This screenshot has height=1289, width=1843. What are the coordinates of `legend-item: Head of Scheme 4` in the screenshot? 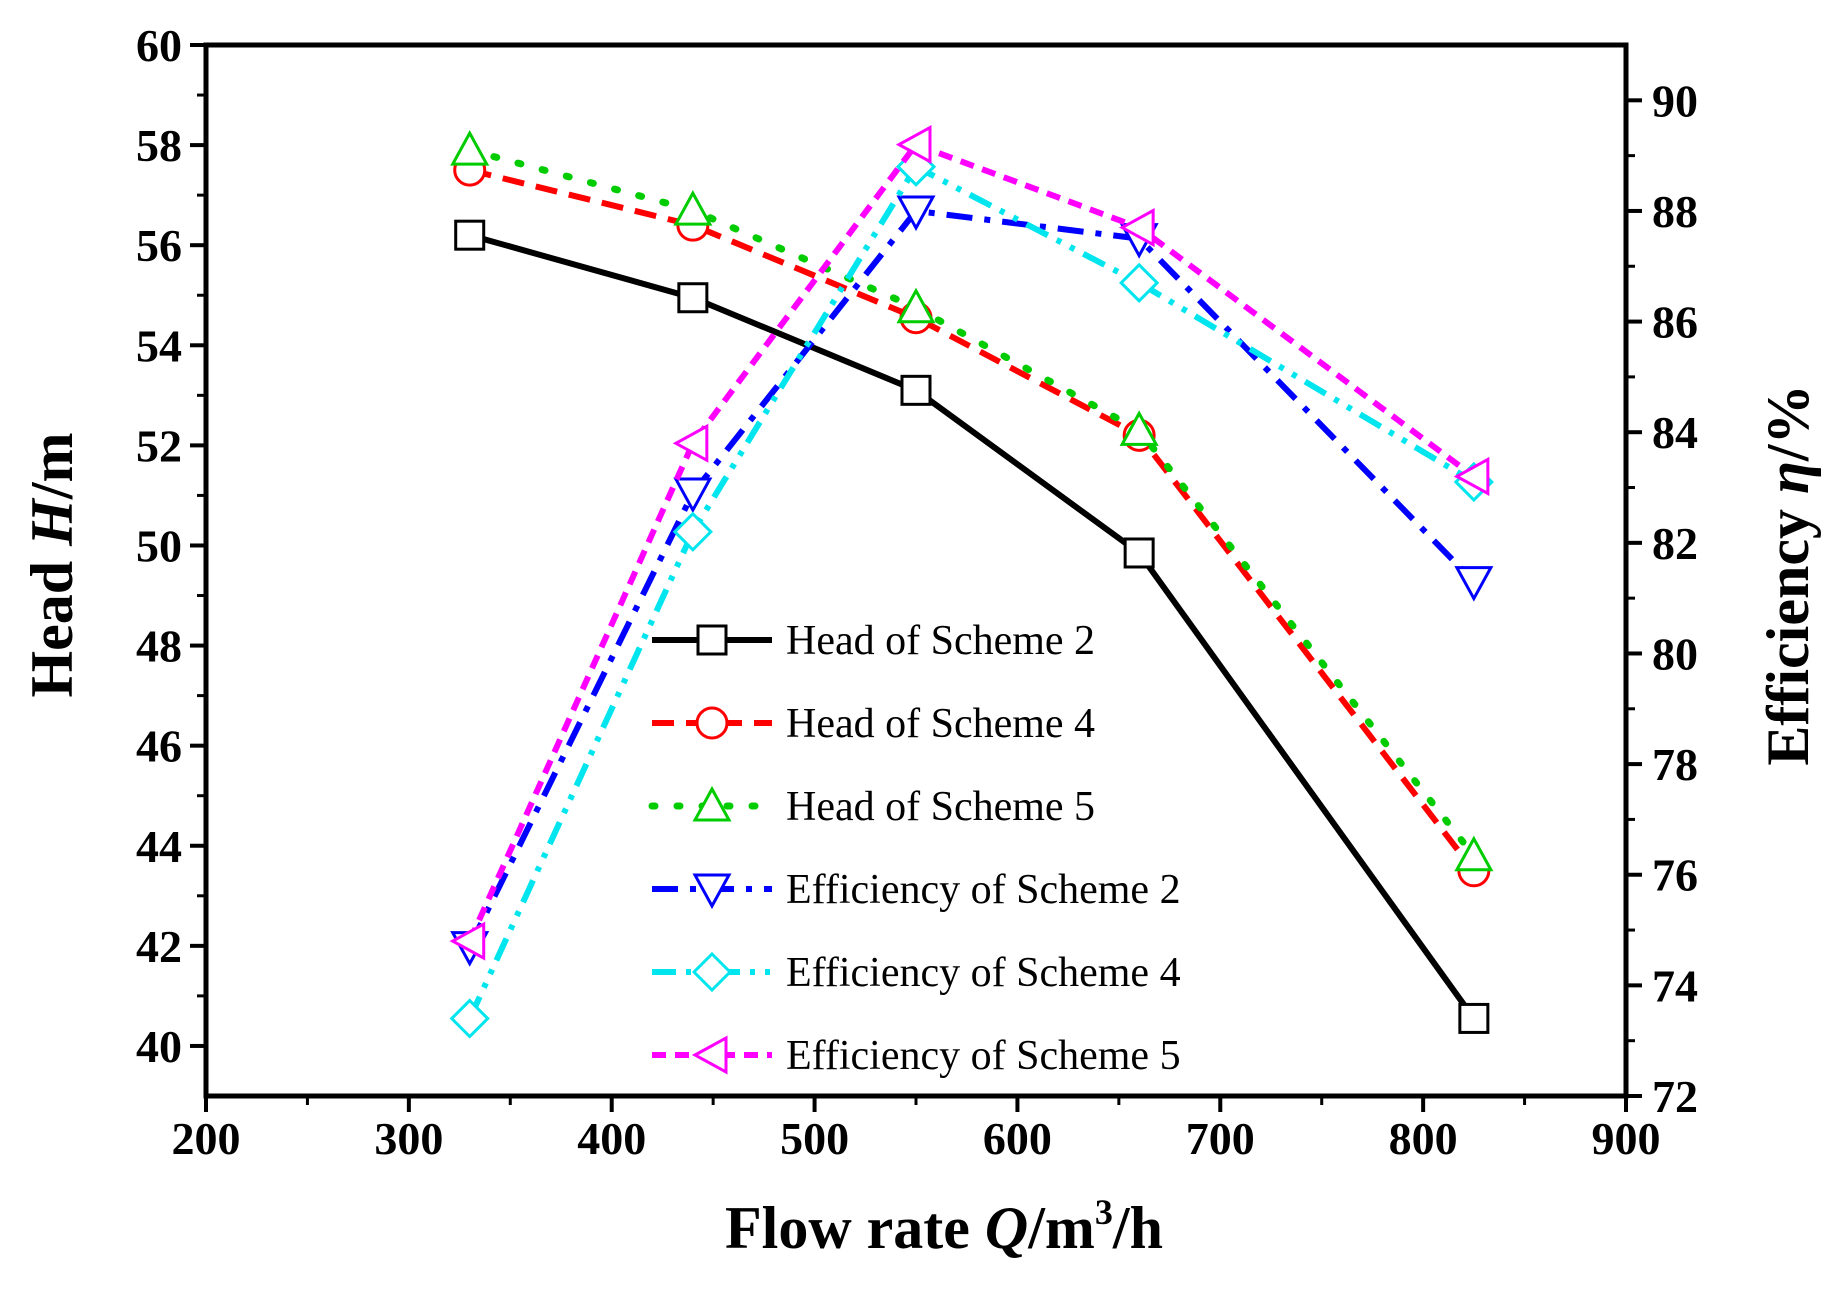 It's located at (873, 724).